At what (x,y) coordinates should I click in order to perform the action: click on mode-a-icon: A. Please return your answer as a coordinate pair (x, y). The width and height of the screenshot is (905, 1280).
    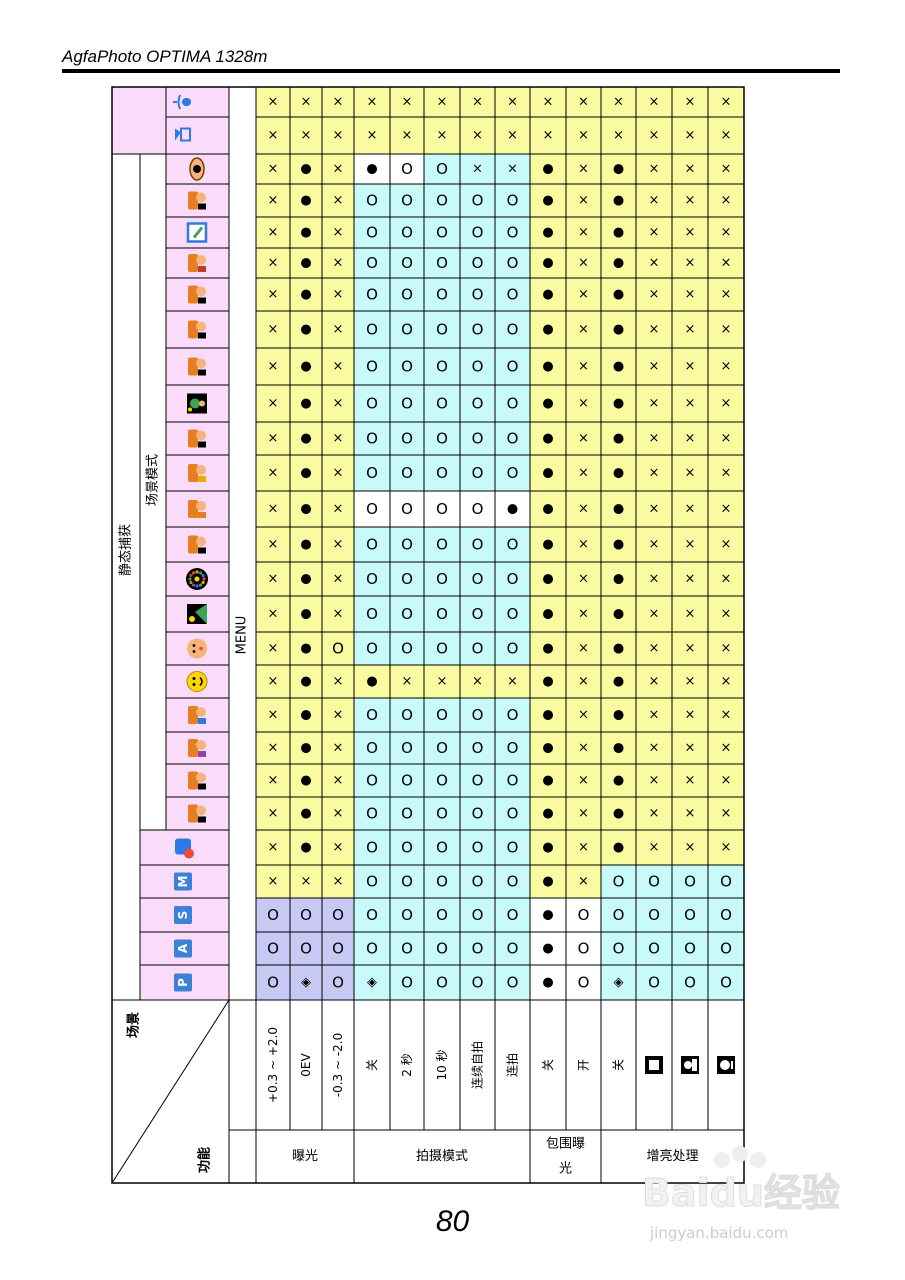
    Looking at the image, I should click on (183, 948).